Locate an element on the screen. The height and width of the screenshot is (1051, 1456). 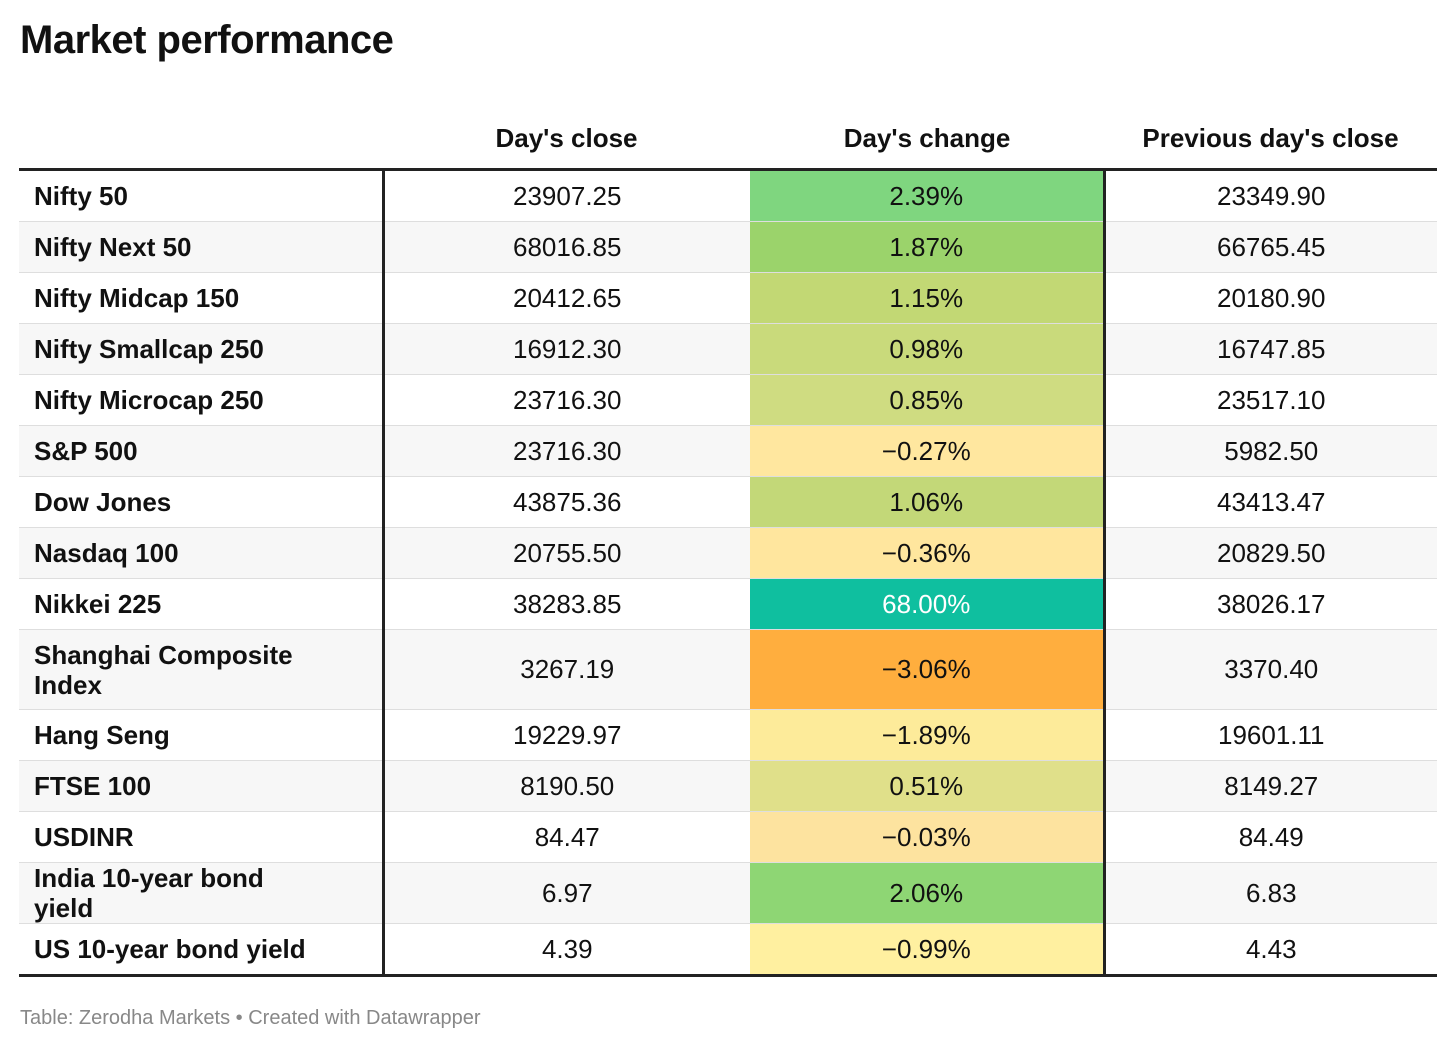
days-close-cell: 20755.50 is located at coordinates (566, 553).